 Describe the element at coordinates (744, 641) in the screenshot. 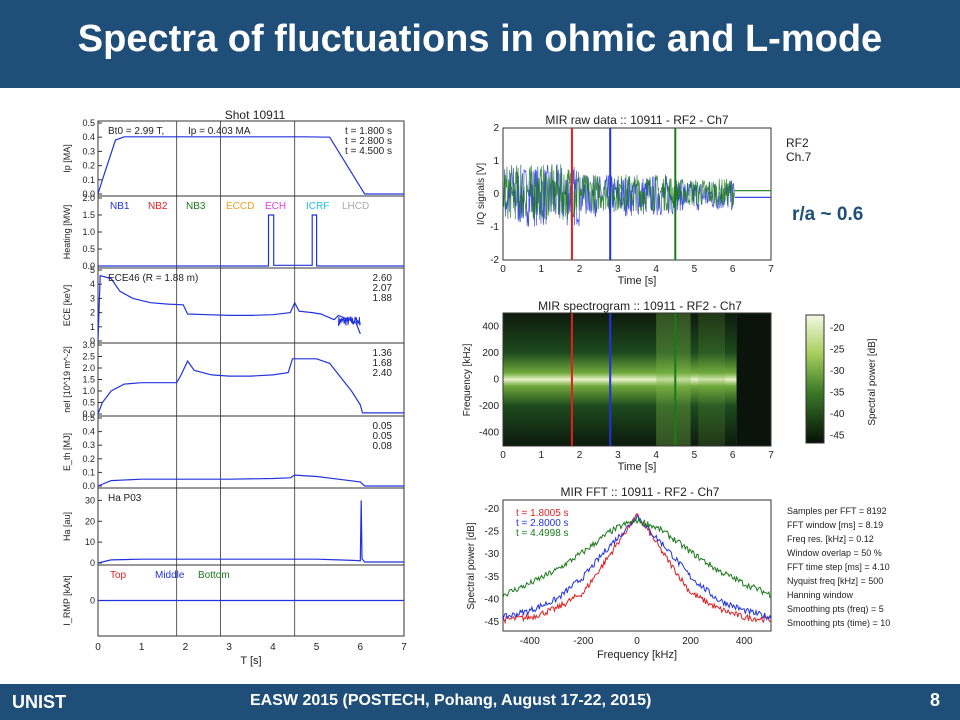

I see `x-tick-label: 400` at that location.